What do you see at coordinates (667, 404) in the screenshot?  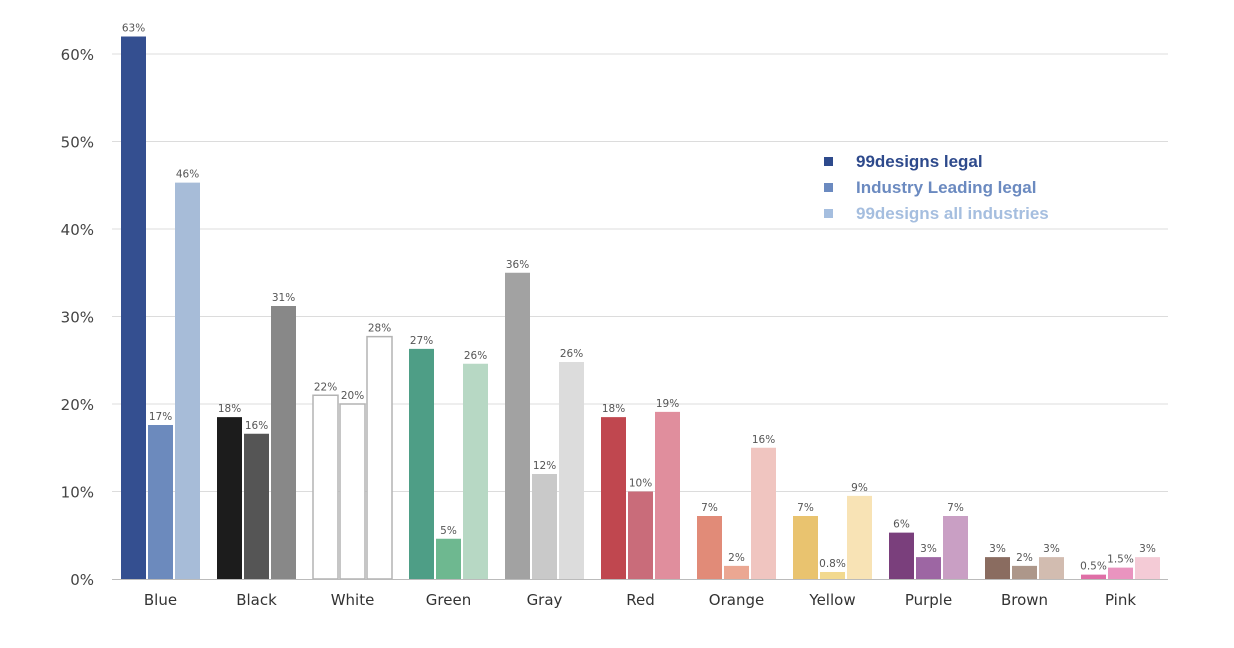 I see `data-label: 19%` at bounding box center [667, 404].